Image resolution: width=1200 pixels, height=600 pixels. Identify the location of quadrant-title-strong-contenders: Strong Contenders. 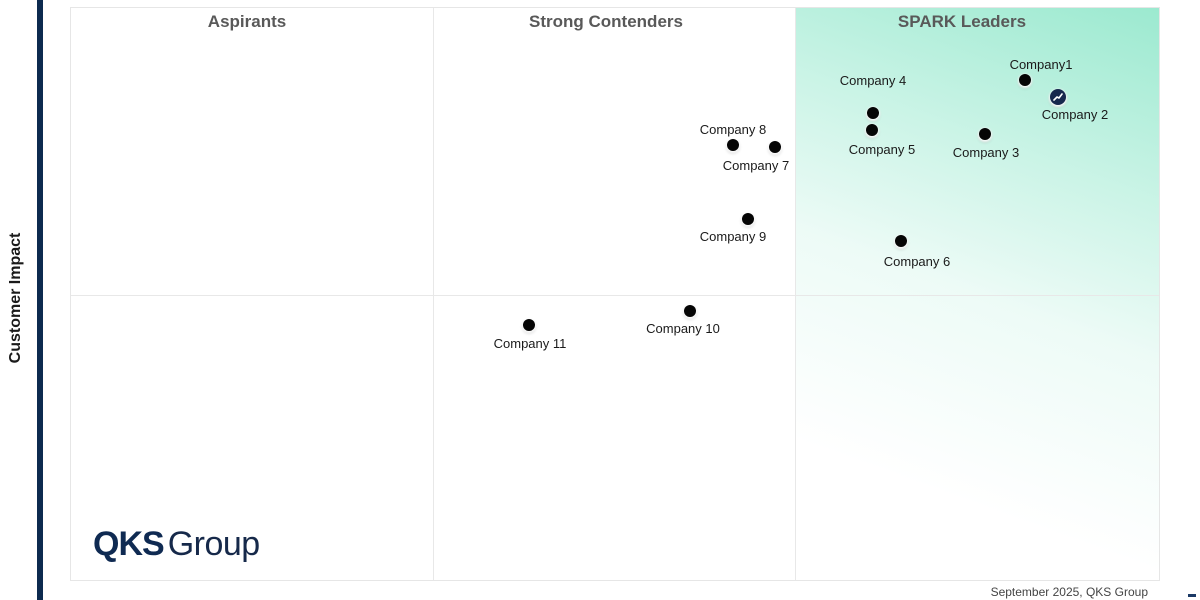
(606, 21).